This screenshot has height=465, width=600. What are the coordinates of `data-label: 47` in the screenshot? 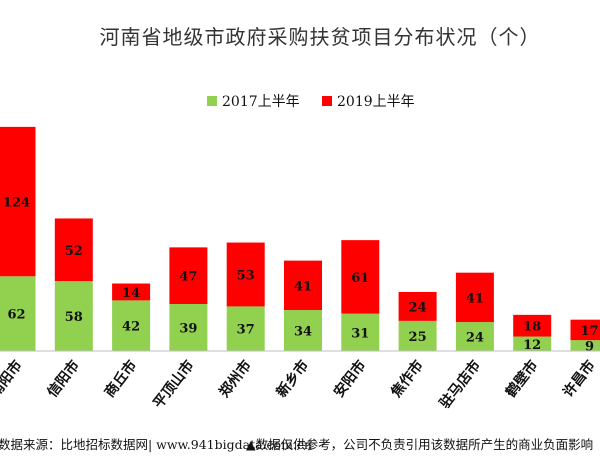 It's located at (188, 277).